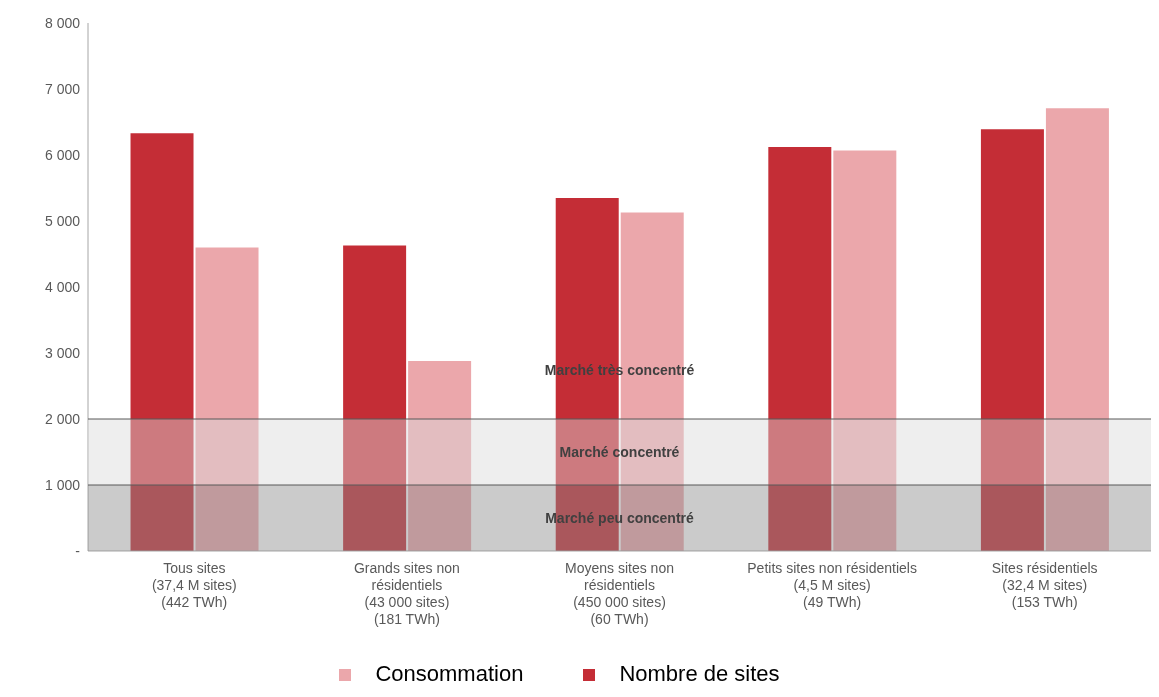 This screenshot has width=1159, height=697. Describe the element at coordinates (406, 593) in the screenshot. I see `x-tick-label: Grands sites non résidentiels (43 000 sites) (181 TWh)` at that location.